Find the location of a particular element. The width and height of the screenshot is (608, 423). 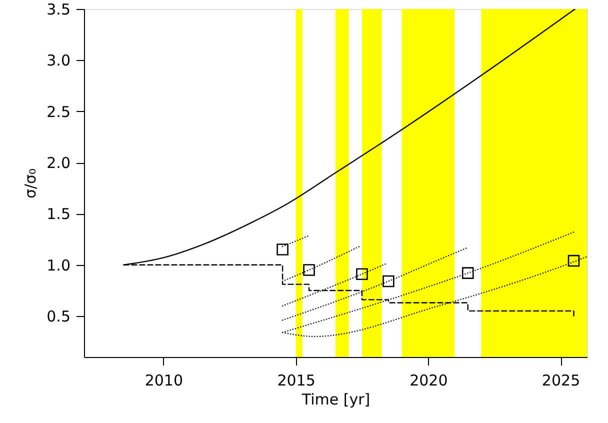

y-tick-label: 1.0 is located at coordinates (58, 265).